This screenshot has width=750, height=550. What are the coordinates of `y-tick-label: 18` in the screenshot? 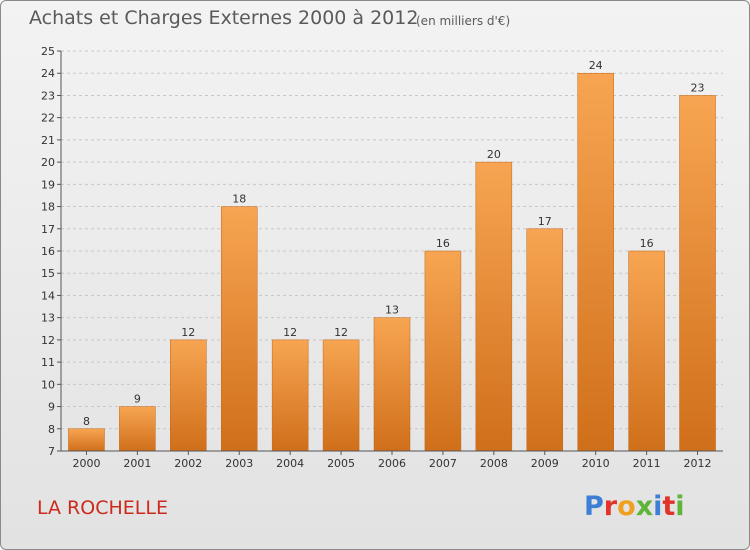 It's located at (48, 207).